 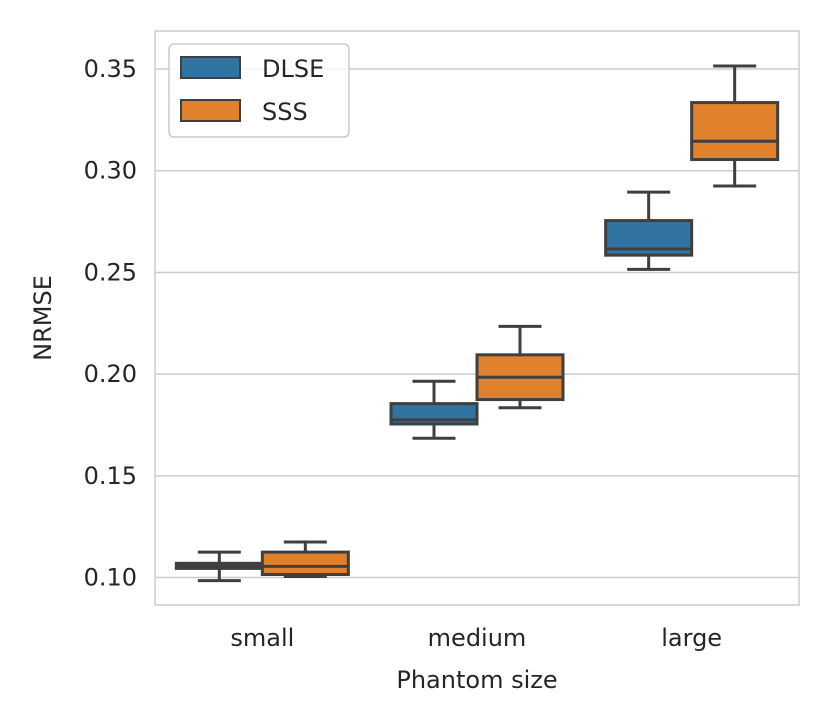 What do you see at coordinates (110, 578) in the screenshot?
I see `y-tick-label: 0.10` at bounding box center [110, 578].